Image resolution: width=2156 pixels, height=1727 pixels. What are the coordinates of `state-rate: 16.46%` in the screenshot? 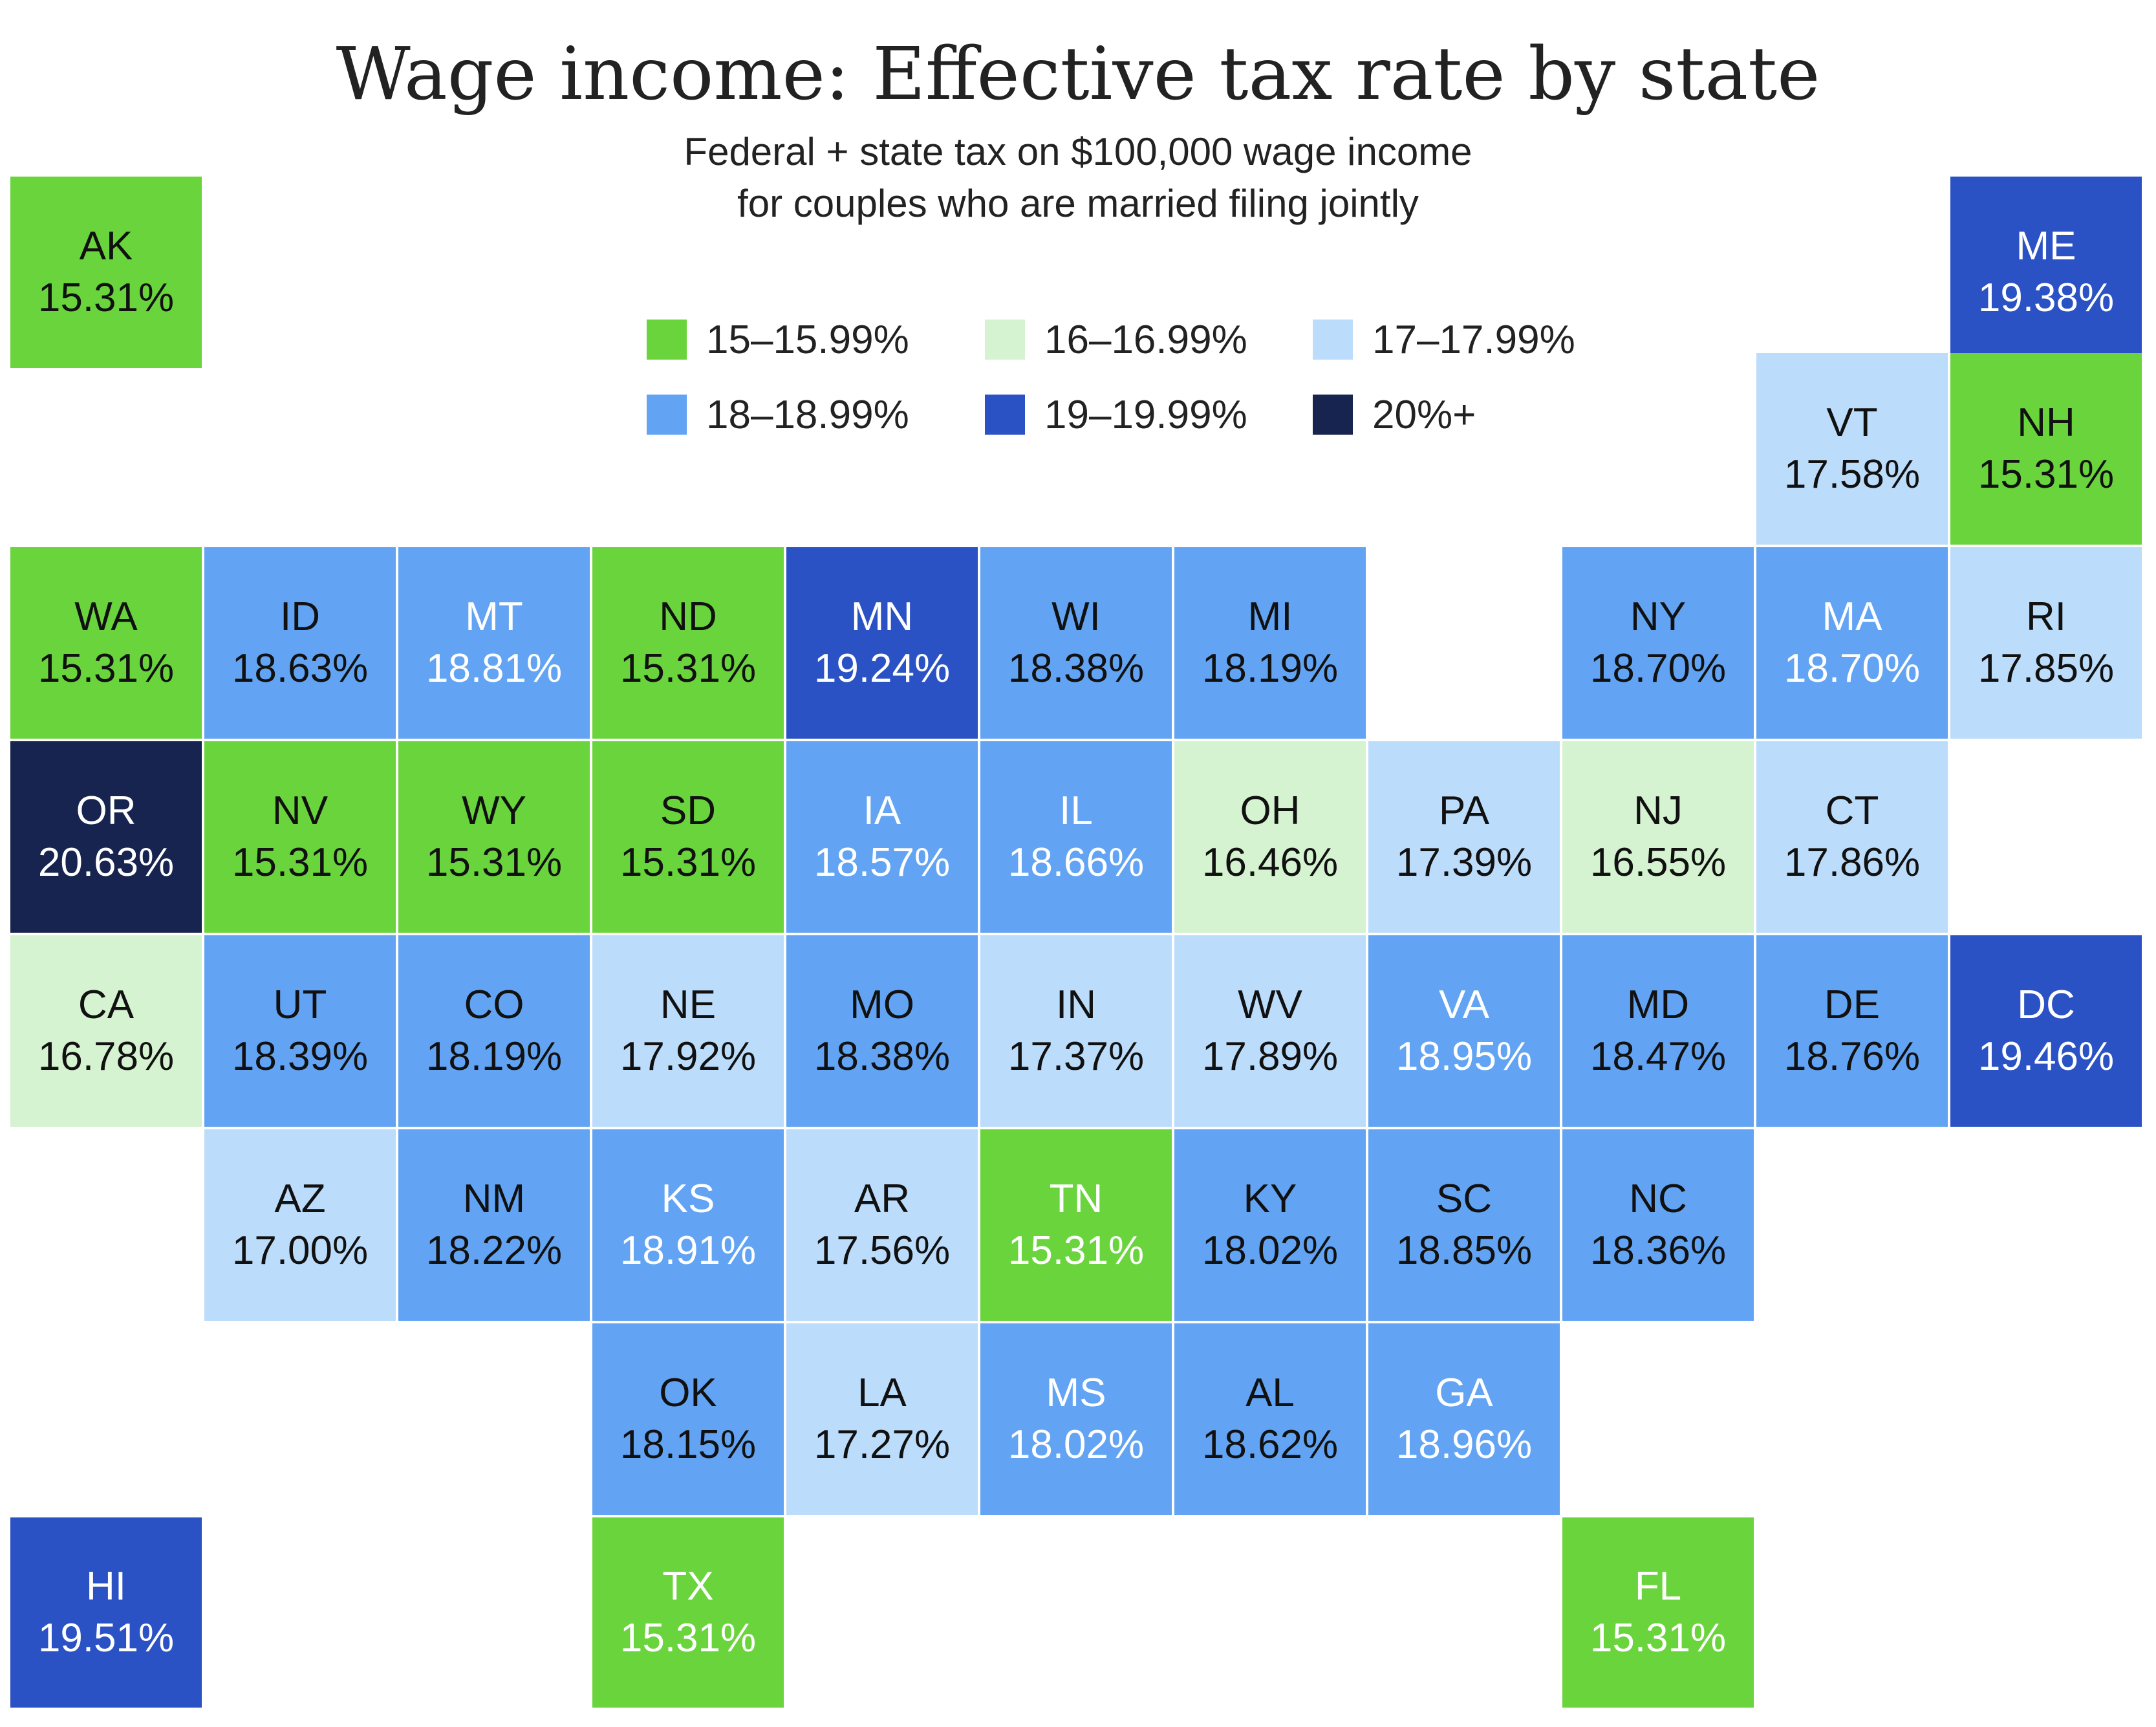 It's located at (1270, 862).